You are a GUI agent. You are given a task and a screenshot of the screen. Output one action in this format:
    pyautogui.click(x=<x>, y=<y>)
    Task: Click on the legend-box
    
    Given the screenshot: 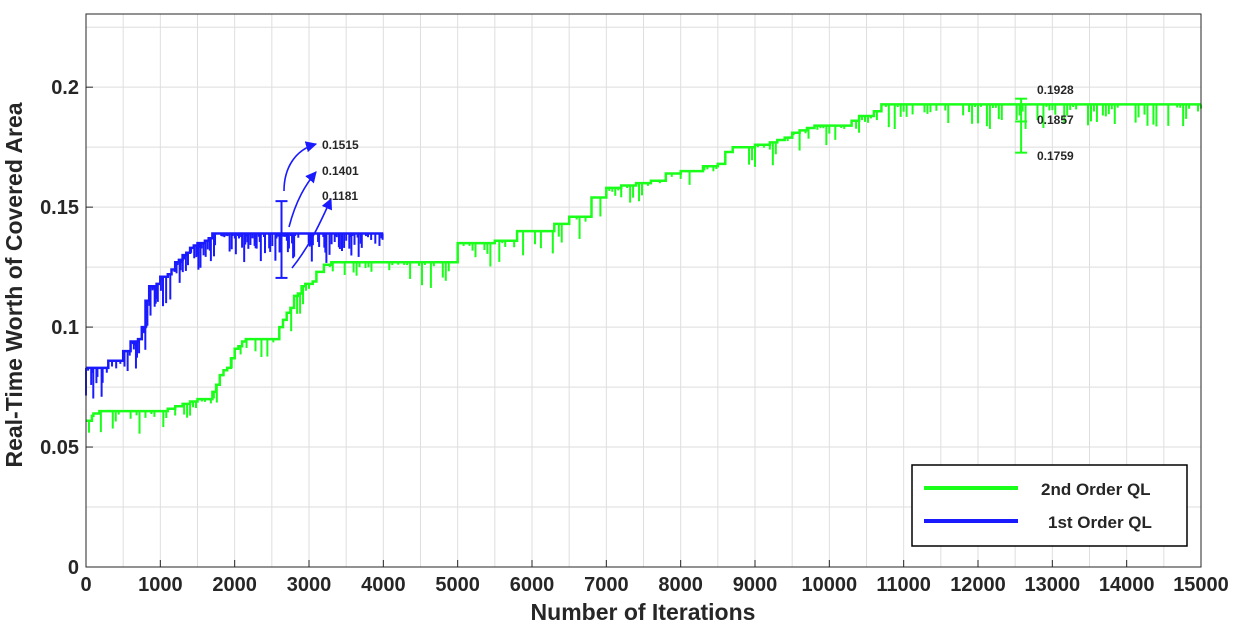 What is the action you would take?
    pyautogui.click(x=1049, y=505)
    